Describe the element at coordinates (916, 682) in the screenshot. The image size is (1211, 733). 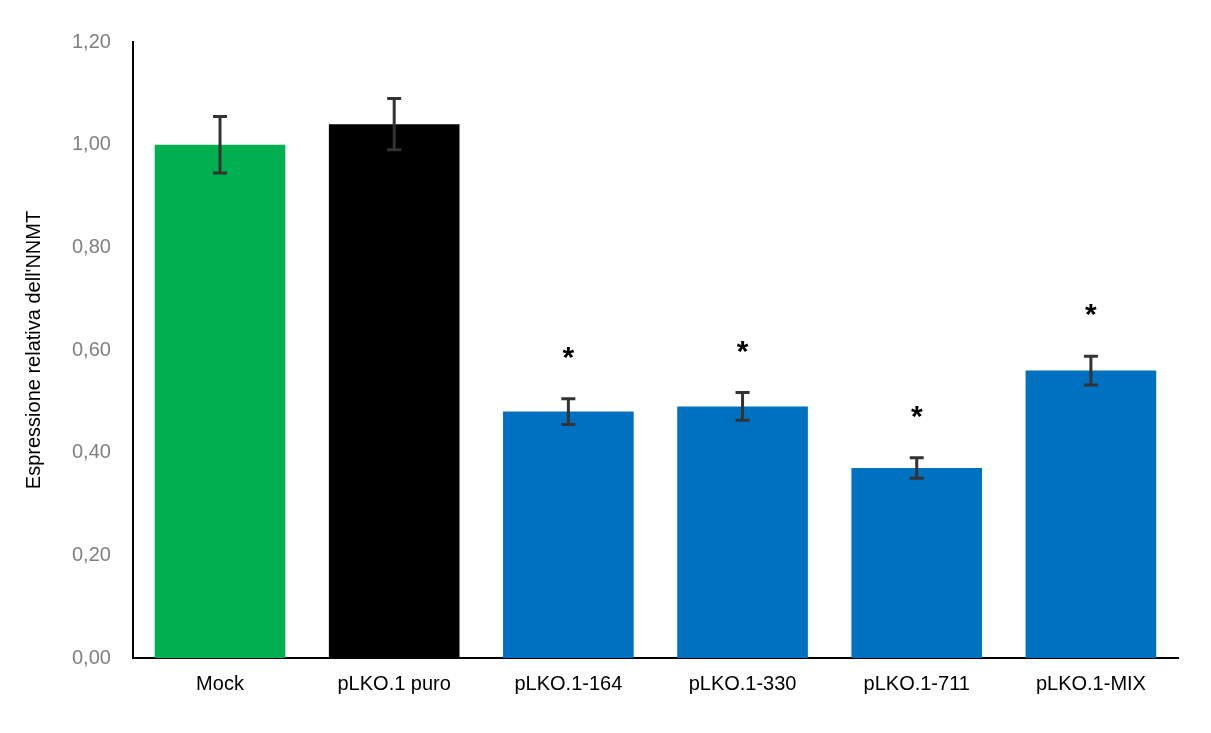
I see `x-tick-label: pLKO.1-711` at that location.